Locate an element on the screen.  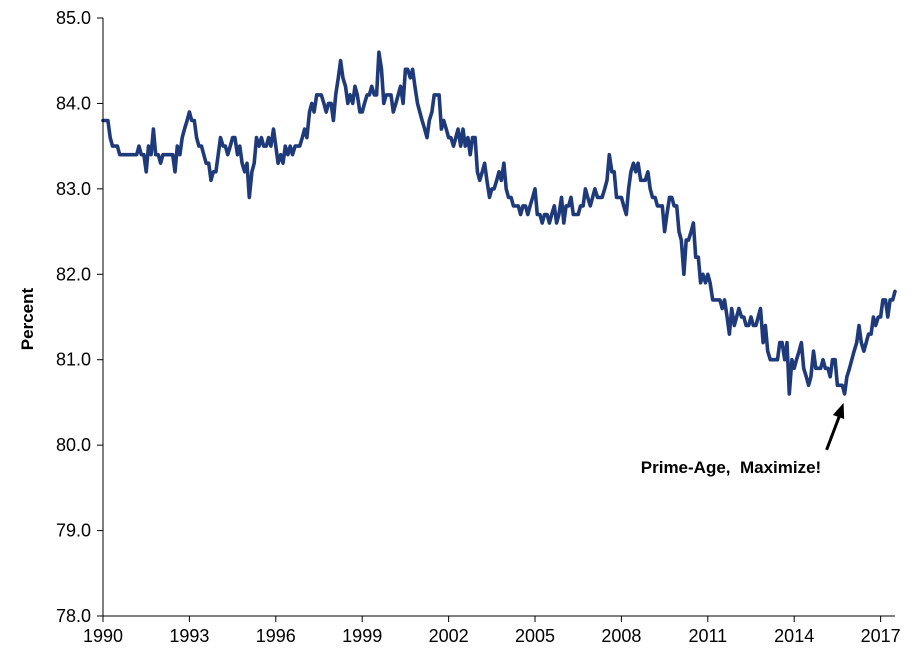
x-tick-label: 2002 is located at coordinates (449, 636).